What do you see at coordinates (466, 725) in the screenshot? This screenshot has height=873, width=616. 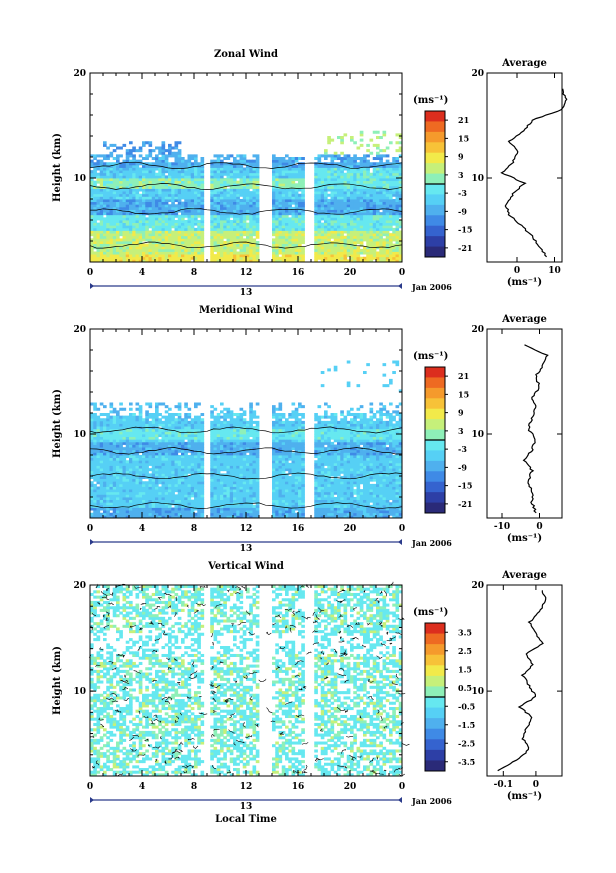 I see `colorbar-tick-label: -1.5` at bounding box center [466, 725].